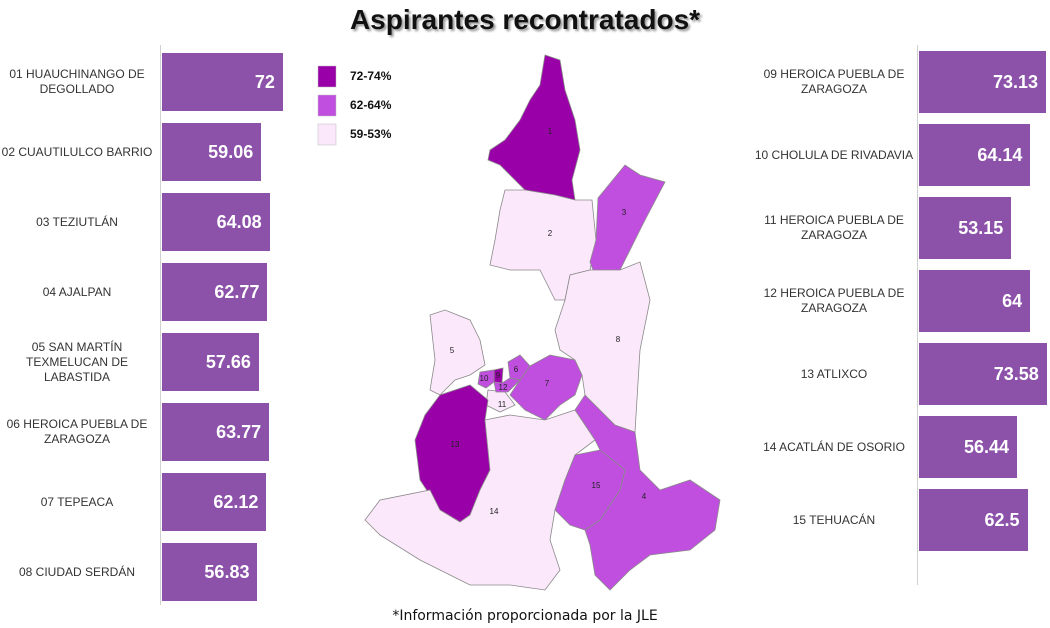 The image size is (1050, 628). What do you see at coordinates (1012, 300) in the screenshot?
I see `value-label: 64` at bounding box center [1012, 300].